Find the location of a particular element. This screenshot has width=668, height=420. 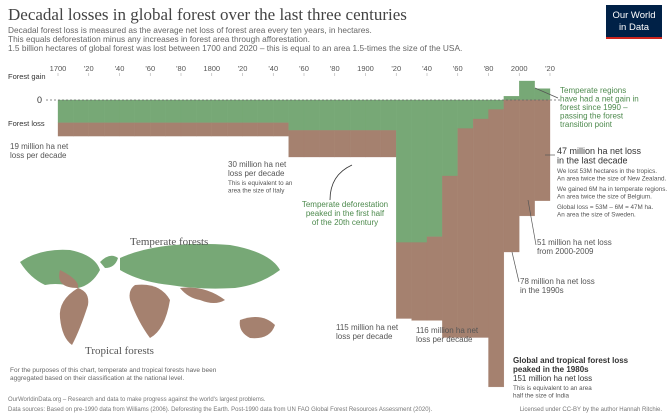

annotation: 47 million ha net loss is located at coordinates (599, 151).